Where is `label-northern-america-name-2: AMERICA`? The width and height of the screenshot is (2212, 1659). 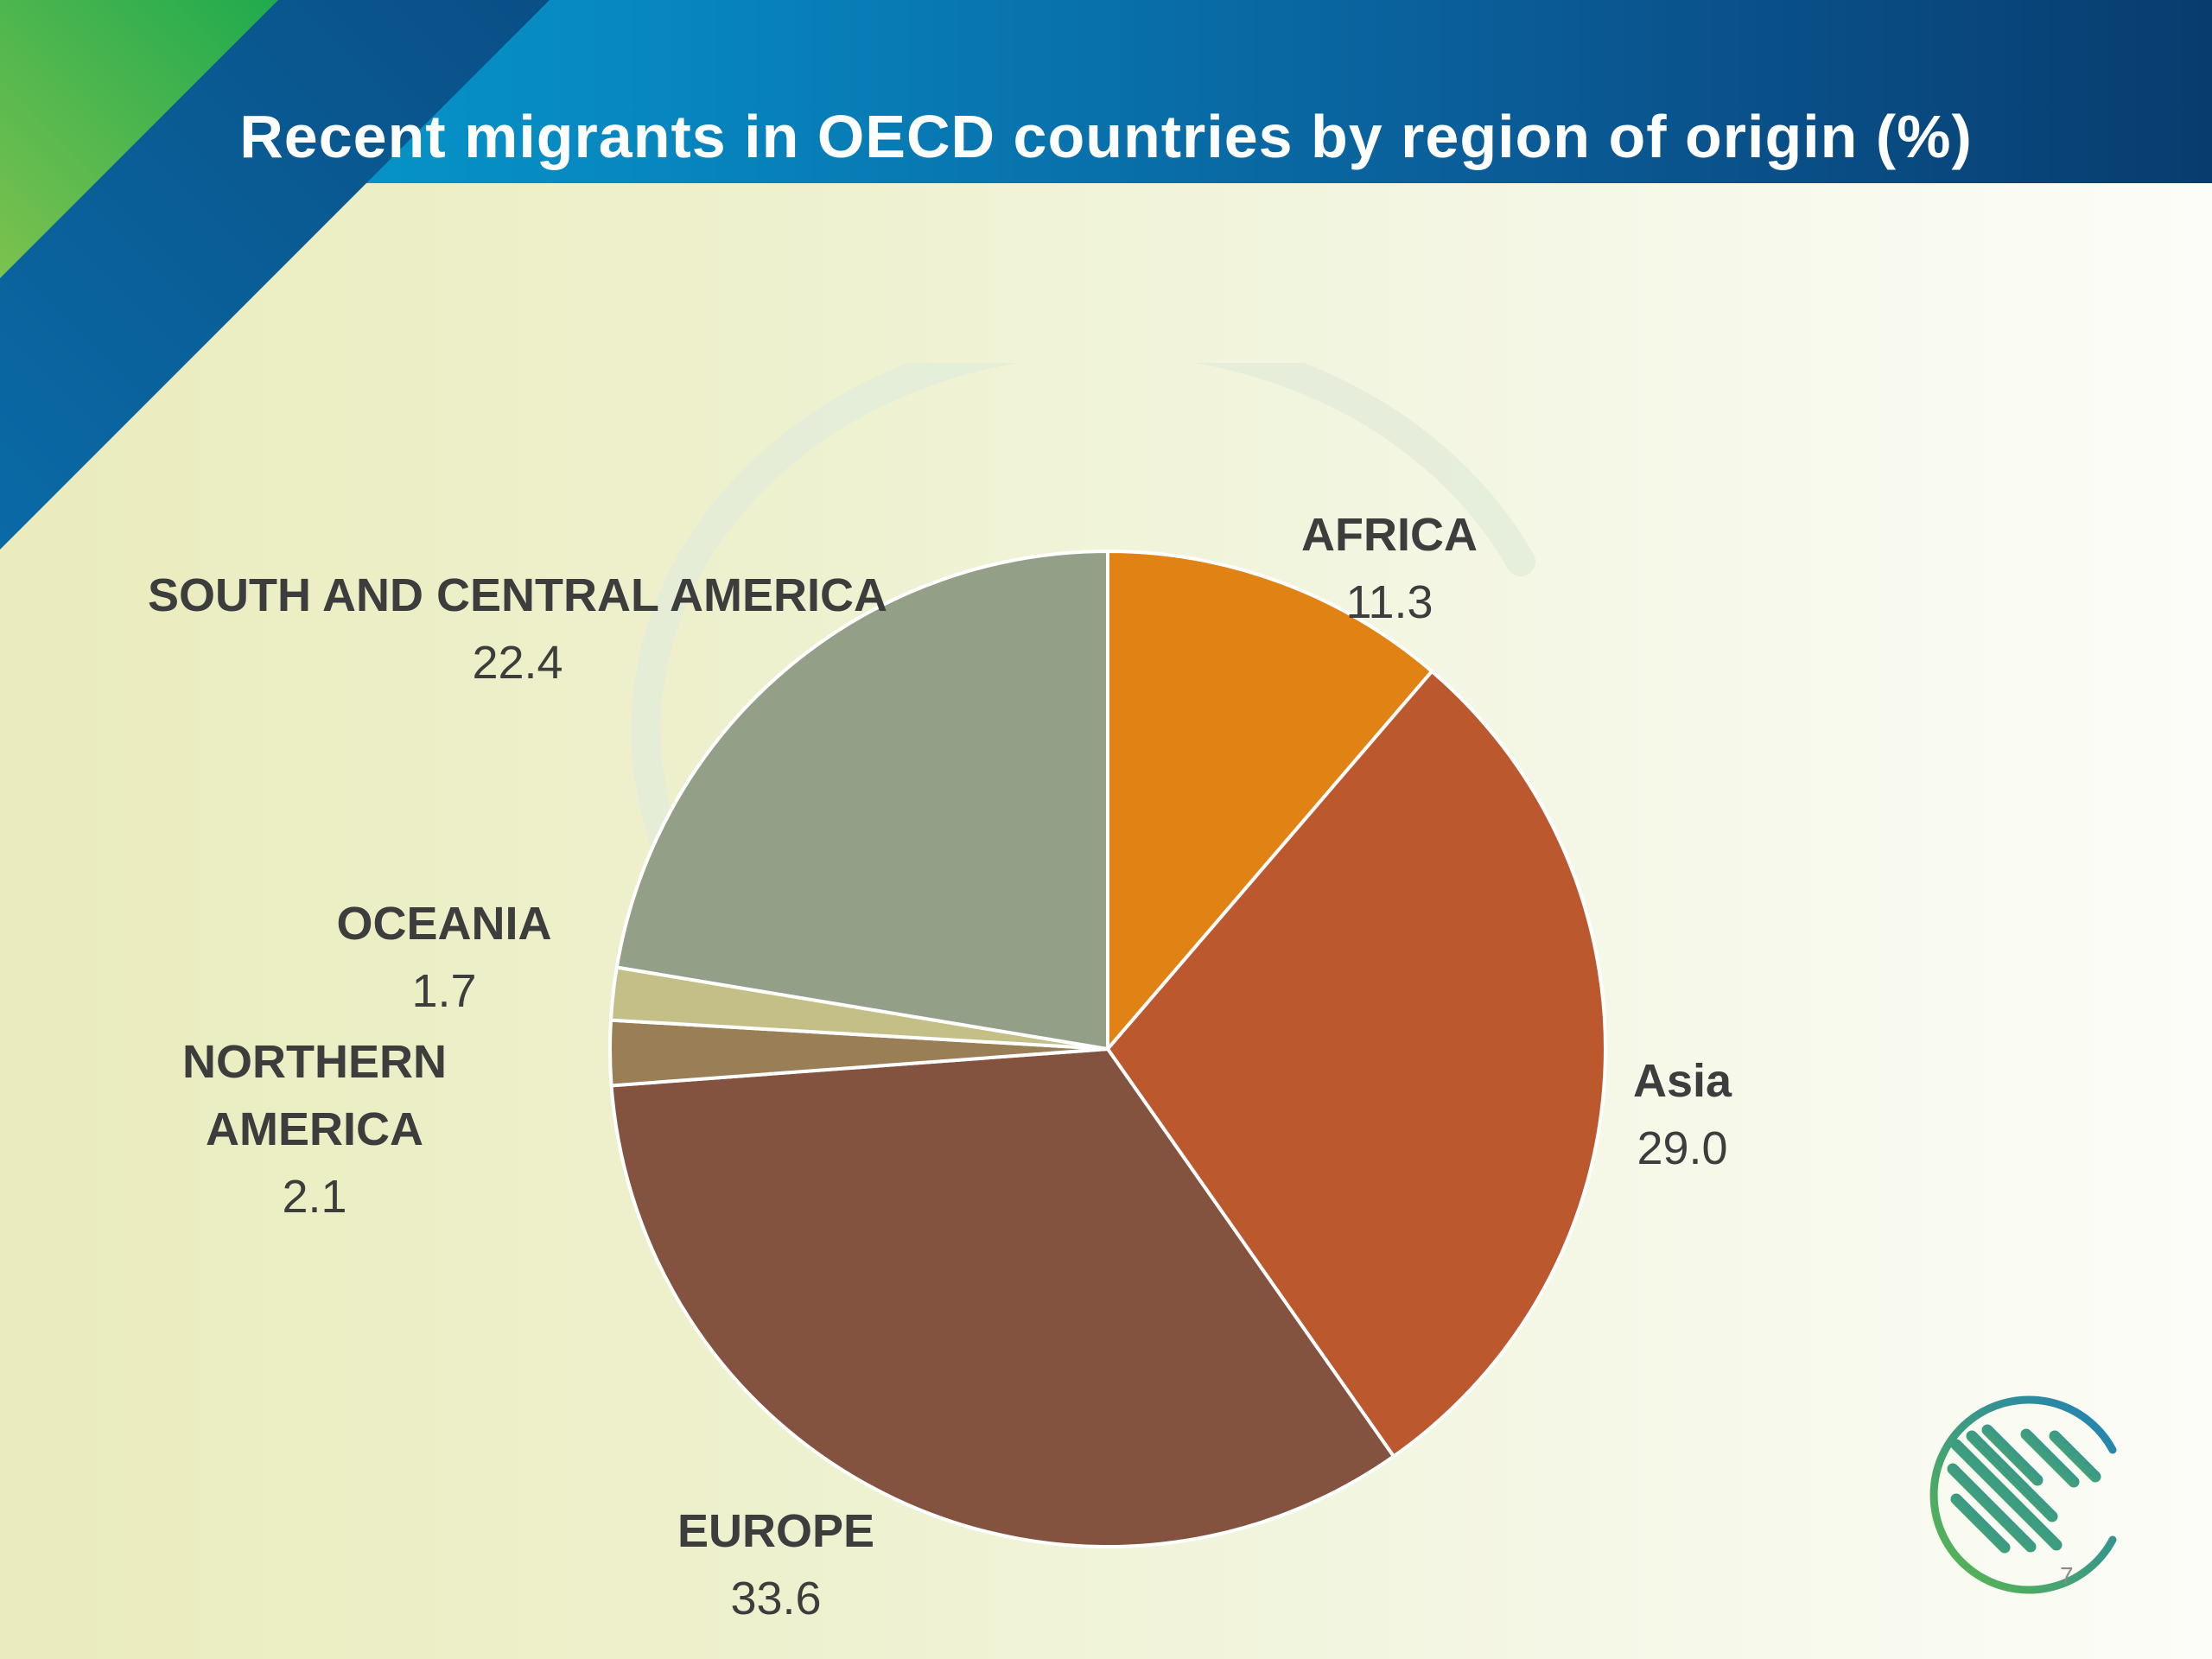 label-northern-america-name-2: AMERICA is located at coordinates (314, 1129).